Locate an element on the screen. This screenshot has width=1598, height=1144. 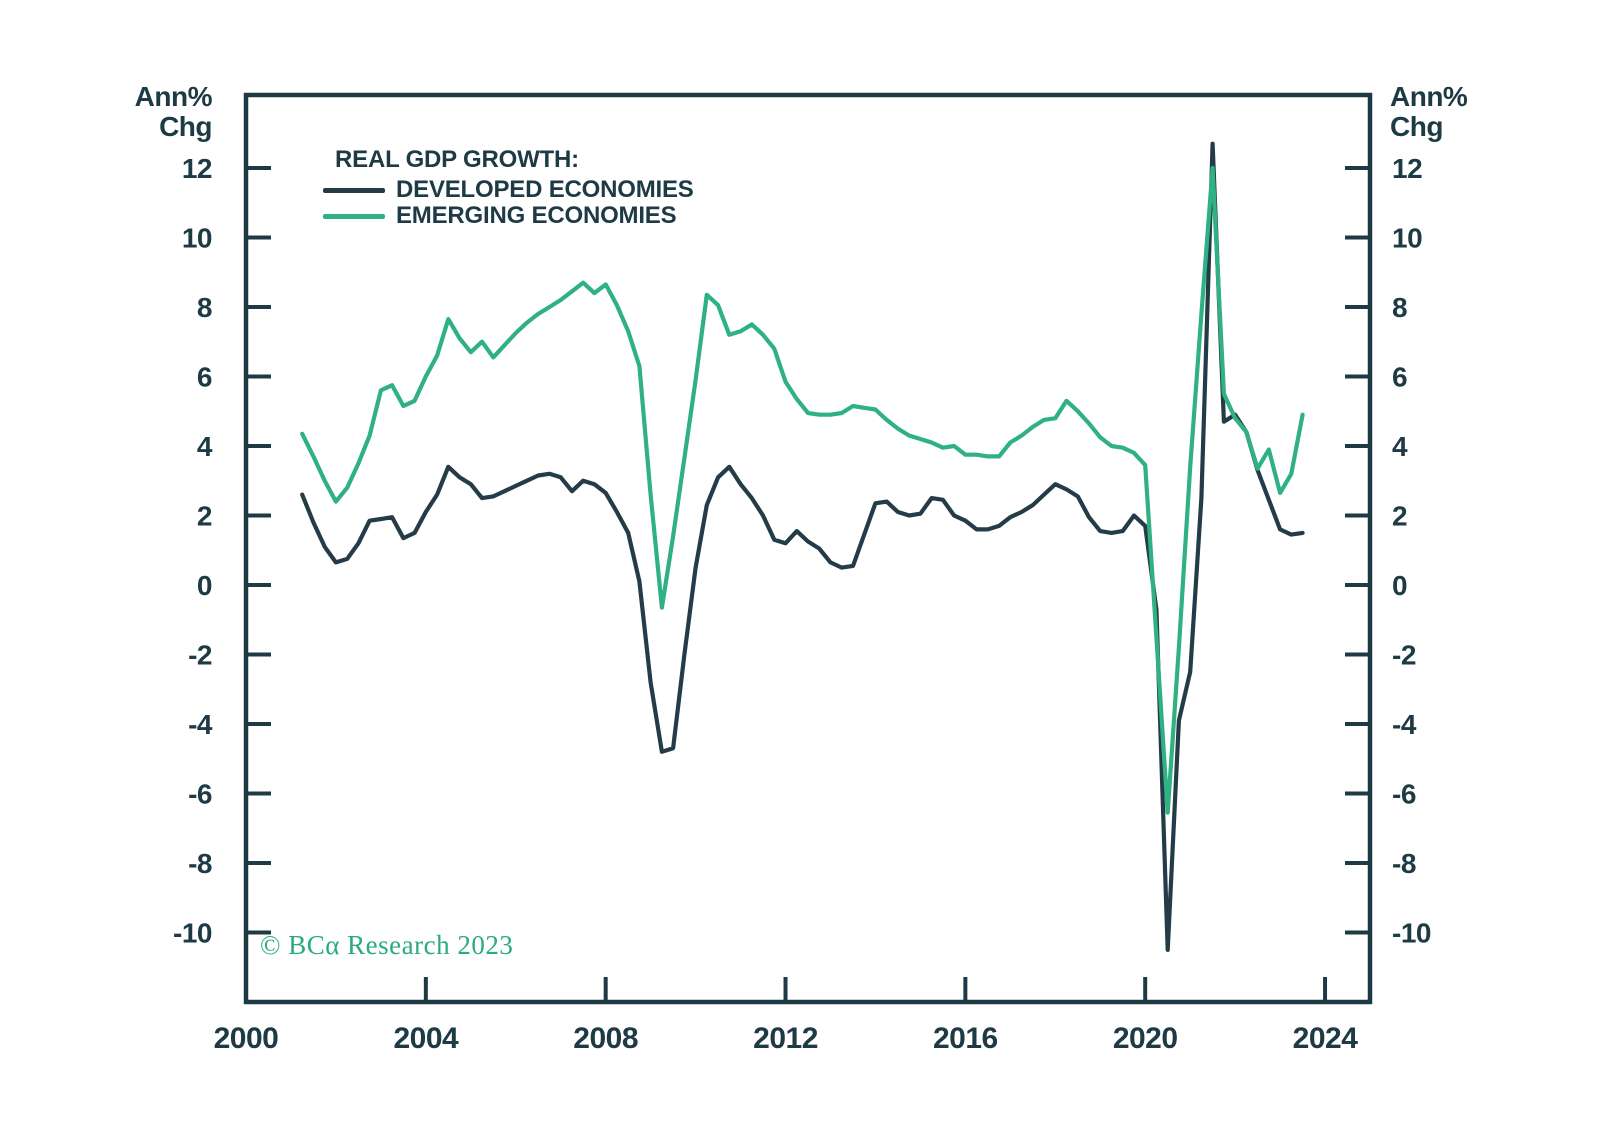
legend-label-developed: DEVELOPED ECONOMIES is located at coordinates (545, 189).